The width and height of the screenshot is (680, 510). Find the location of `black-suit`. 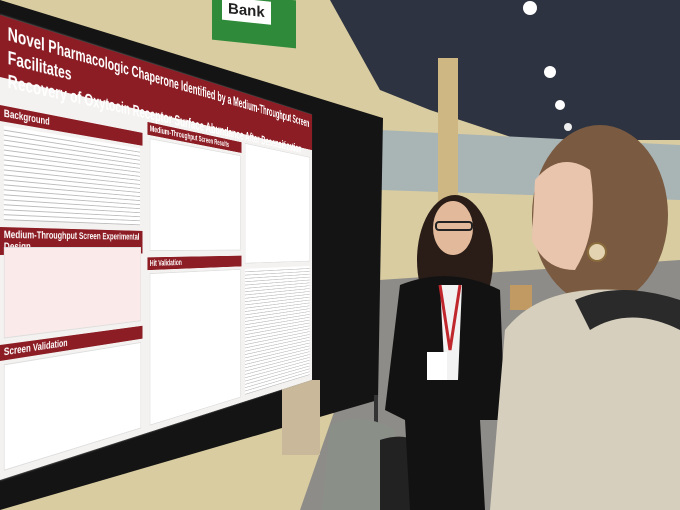

black-suit is located at coordinates (445, 393).